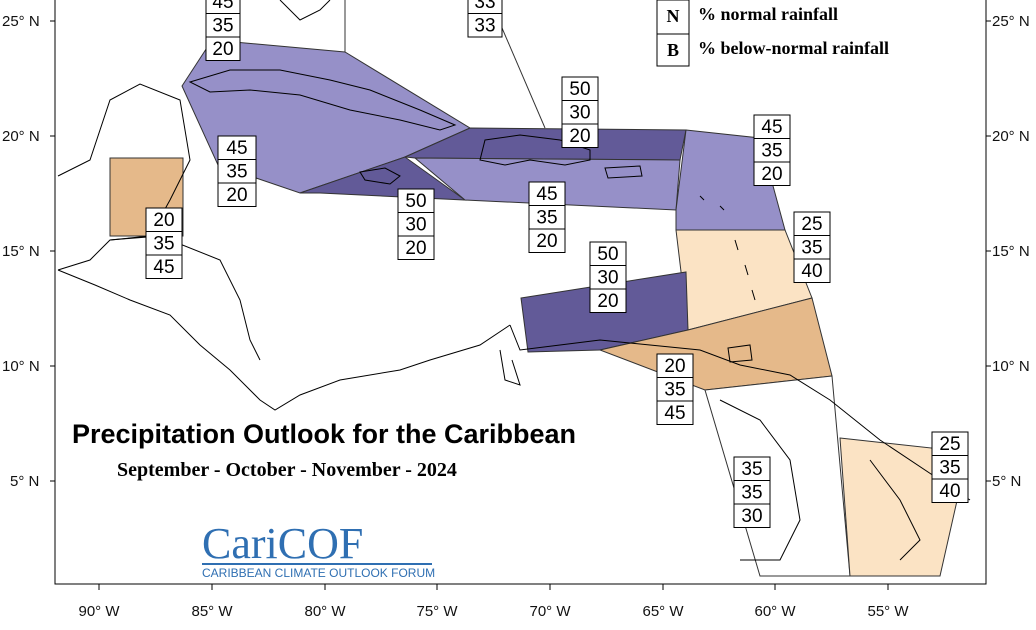 The width and height of the screenshot is (1036, 630). Describe the element at coordinates (673, 16) in the screenshot. I see `legend-key-normal: N` at that location.